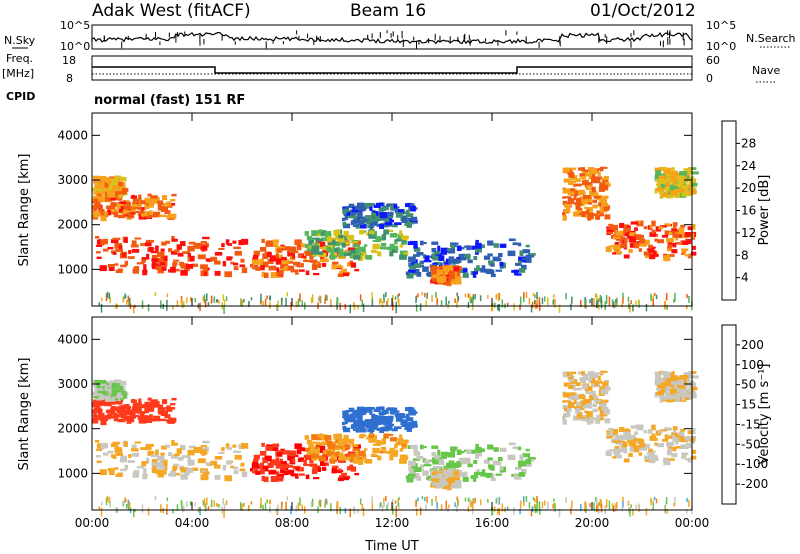 This screenshot has width=800, height=554. Describe the element at coordinates (24, 210) in the screenshot. I see `power-y-label: Slant Range [km]` at that location.